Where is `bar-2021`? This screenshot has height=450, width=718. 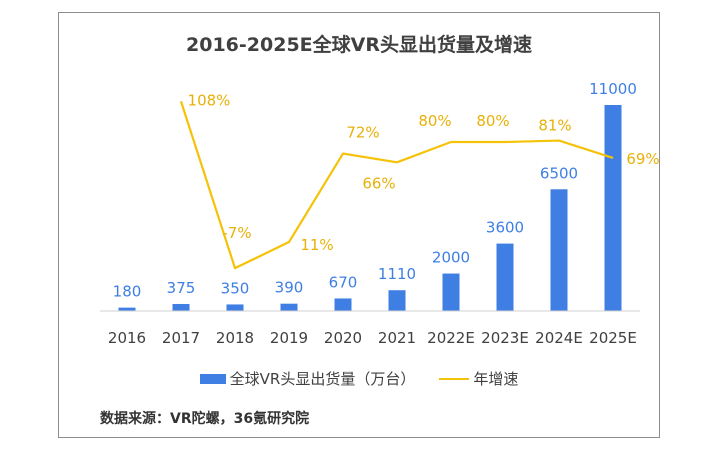 bar-2021 is located at coordinates (397, 300).